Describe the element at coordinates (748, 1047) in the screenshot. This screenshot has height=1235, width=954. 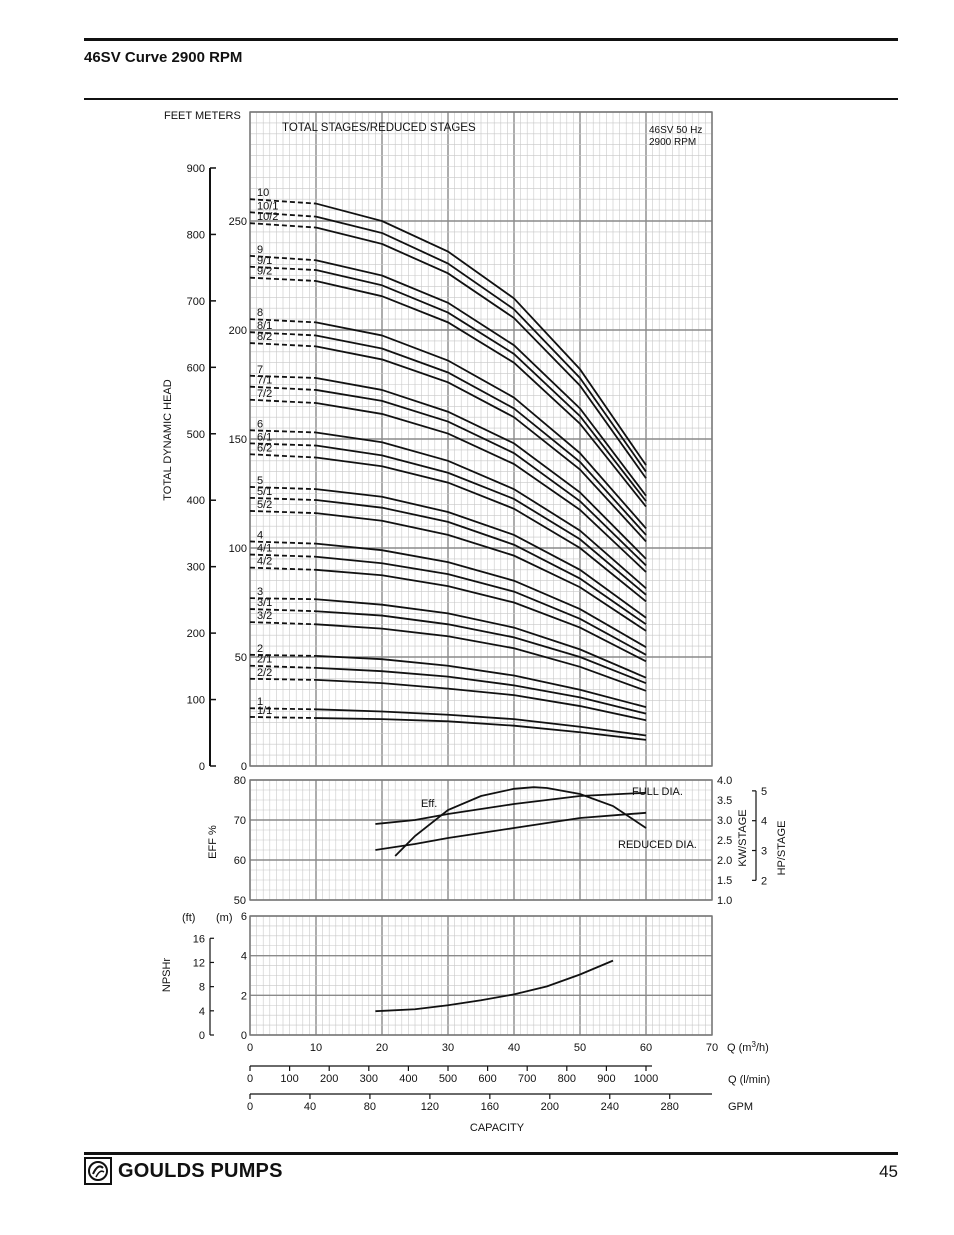
I see `q-m3h-axis-label: Q (m3/h)` at that location.